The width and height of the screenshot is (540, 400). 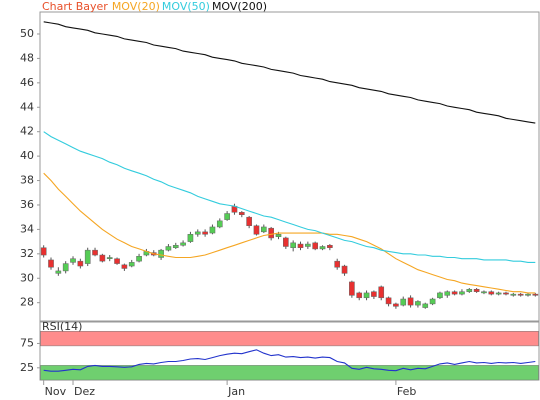 What do you see at coordinates (27, 228) in the screenshot?
I see `y-tick-label: 34` at bounding box center [27, 228].